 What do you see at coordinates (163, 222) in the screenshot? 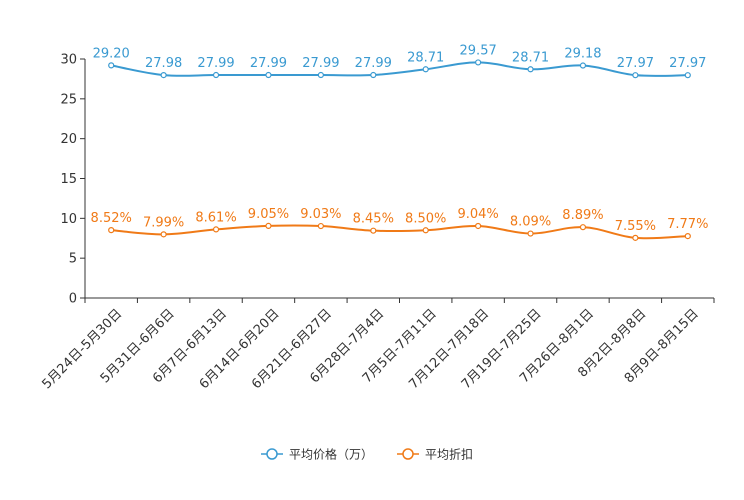
I see `data-label: 7.99%` at bounding box center [163, 222].